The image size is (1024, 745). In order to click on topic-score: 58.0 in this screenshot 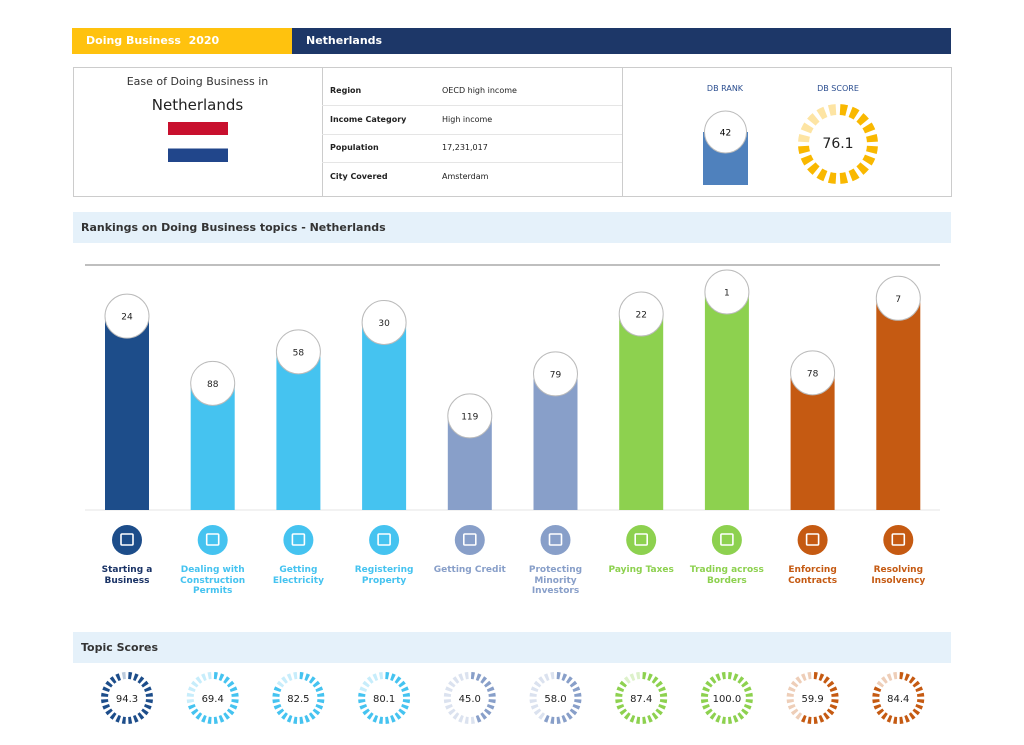, I will do `click(555, 699)`.